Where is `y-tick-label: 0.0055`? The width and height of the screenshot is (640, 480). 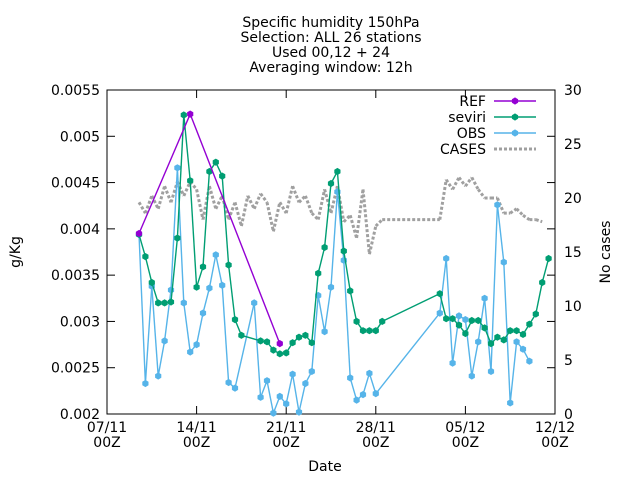 y-tick-label: 0.0055 is located at coordinates (75, 91).